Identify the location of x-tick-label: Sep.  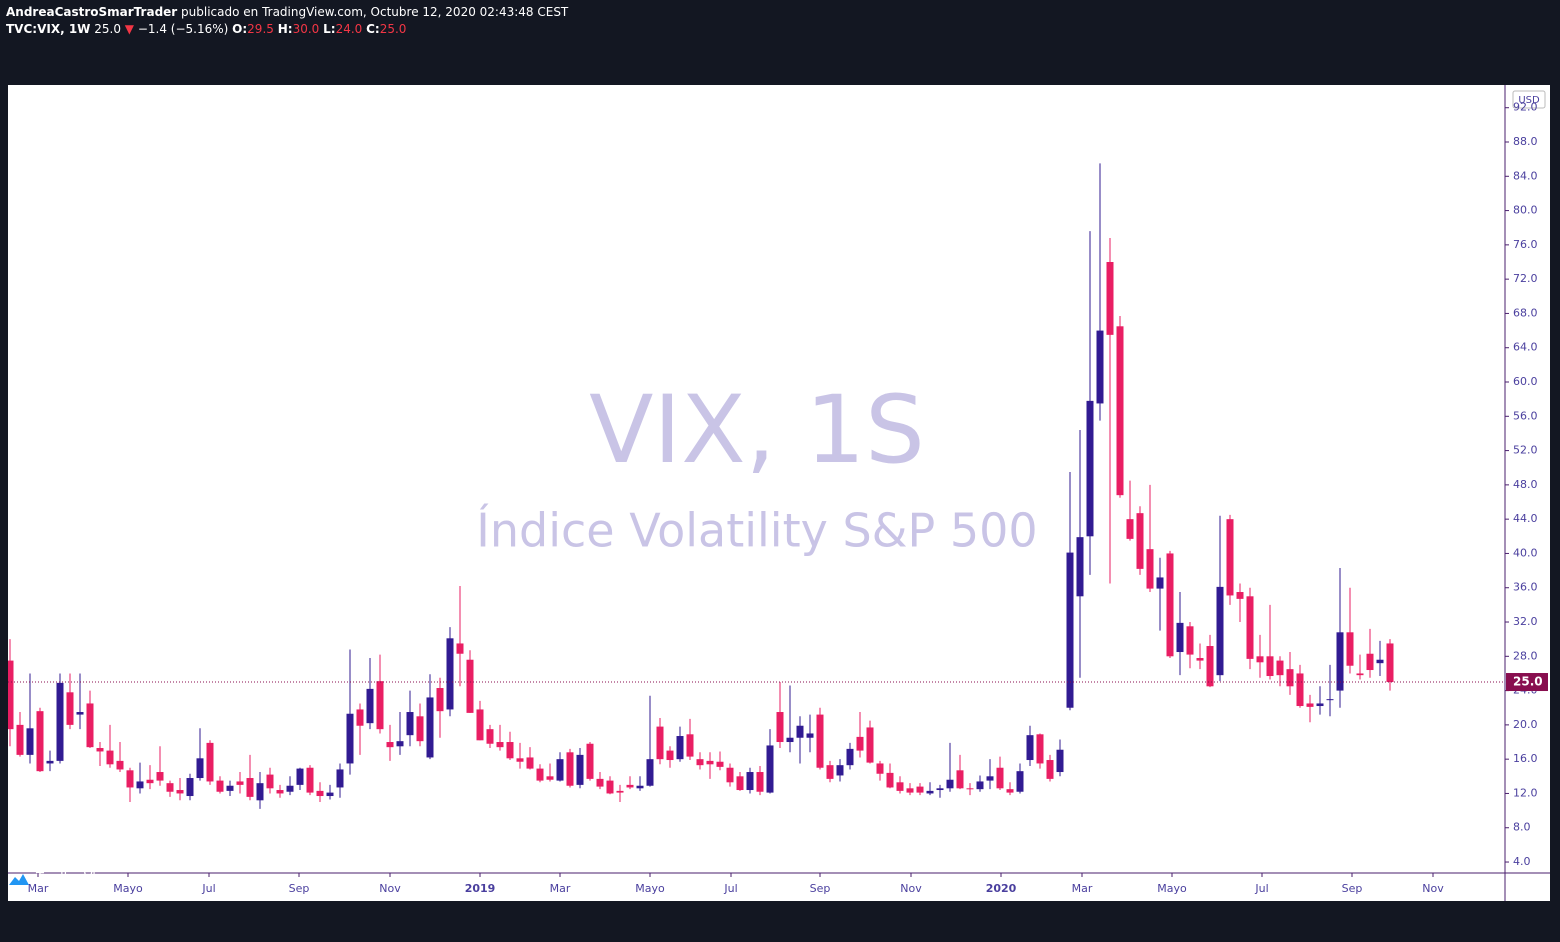
(1352, 888).